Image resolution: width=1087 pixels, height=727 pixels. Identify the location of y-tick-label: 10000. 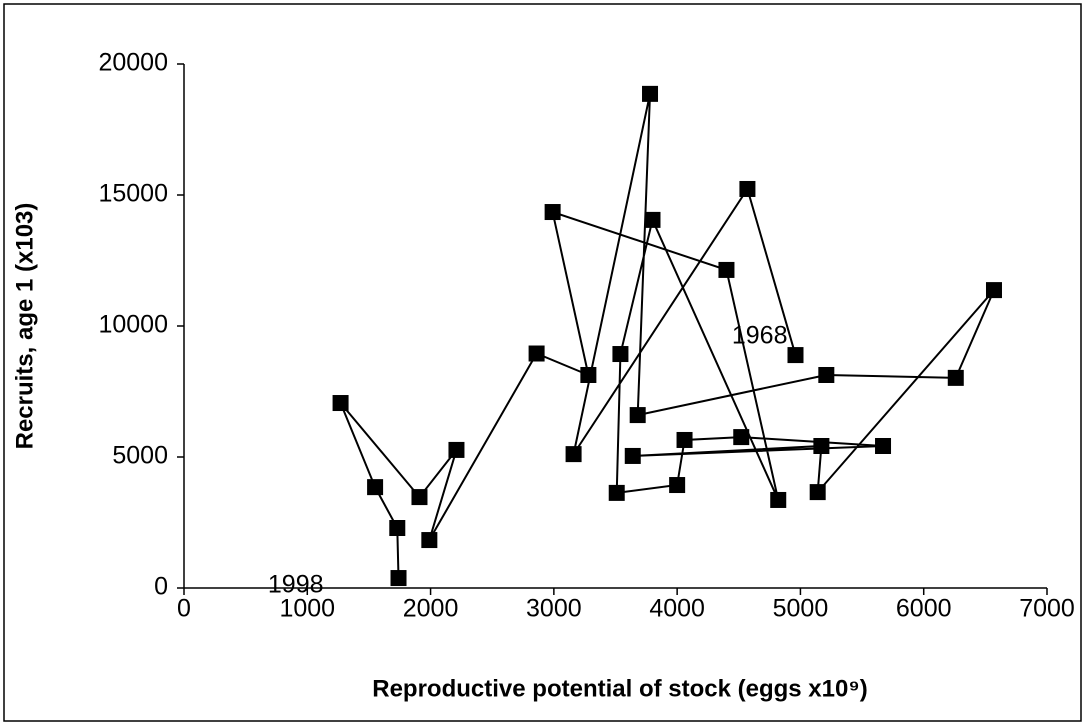
(133, 325).